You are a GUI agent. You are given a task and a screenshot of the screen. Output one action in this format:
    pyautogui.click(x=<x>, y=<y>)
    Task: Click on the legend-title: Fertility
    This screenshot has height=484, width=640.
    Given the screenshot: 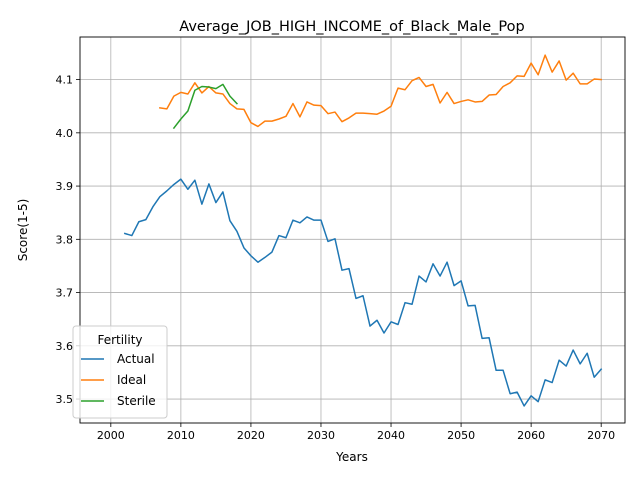 What is the action you would take?
    pyautogui.click(x=119, y=340)
    